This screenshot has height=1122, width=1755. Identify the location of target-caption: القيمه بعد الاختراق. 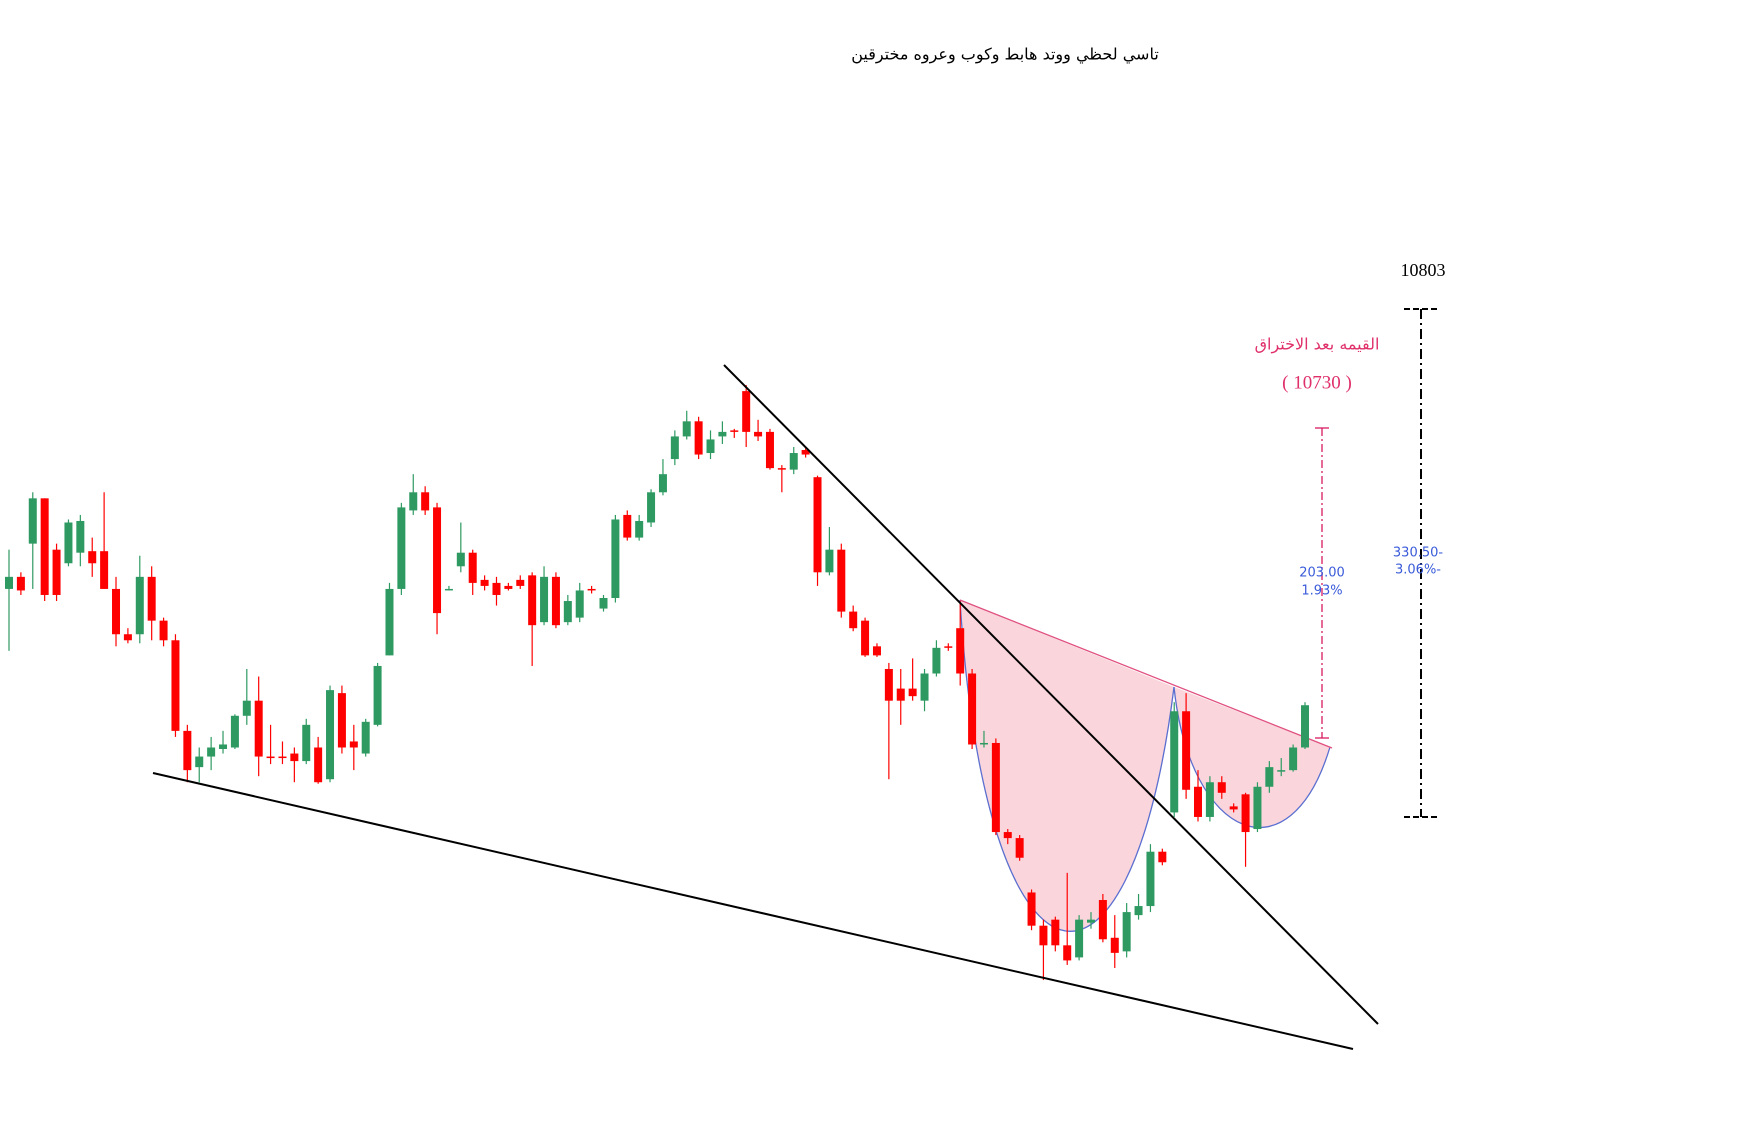
(1317, 345).